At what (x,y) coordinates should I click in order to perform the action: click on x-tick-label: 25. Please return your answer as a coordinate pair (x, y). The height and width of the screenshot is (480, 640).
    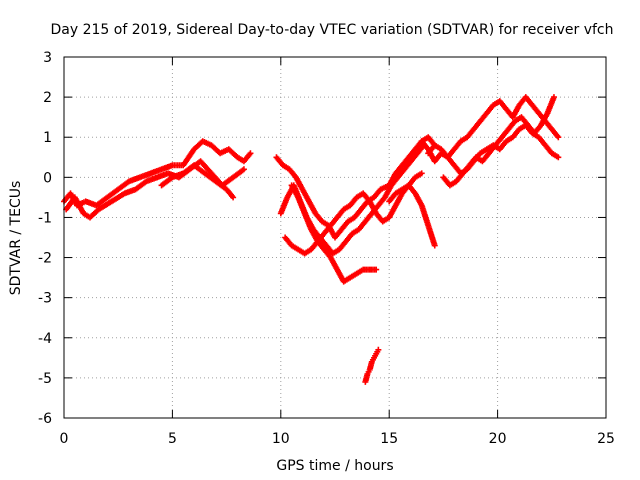
    Looking at the image, I should click on (606, 439).